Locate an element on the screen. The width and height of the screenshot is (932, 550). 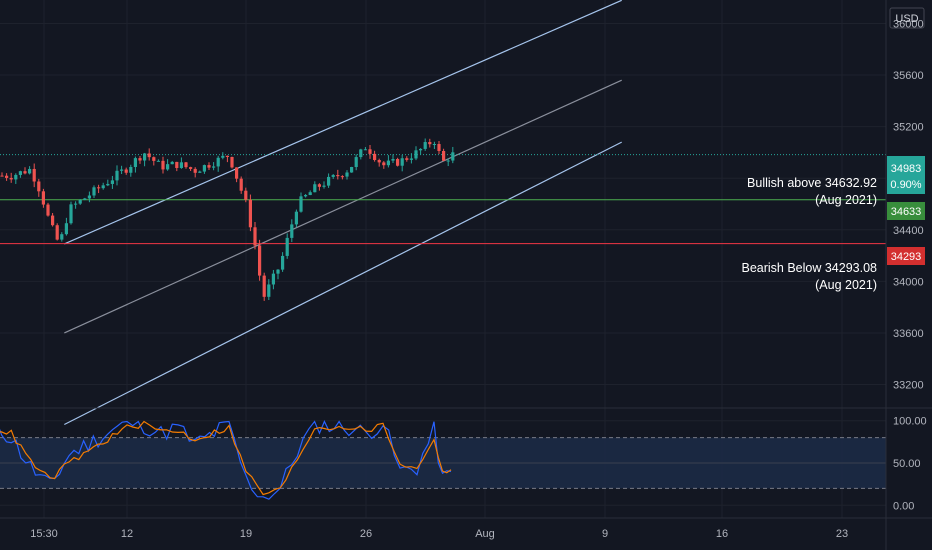
stochastic-tick-label: 0.00 is located at coordinates (903, 506).